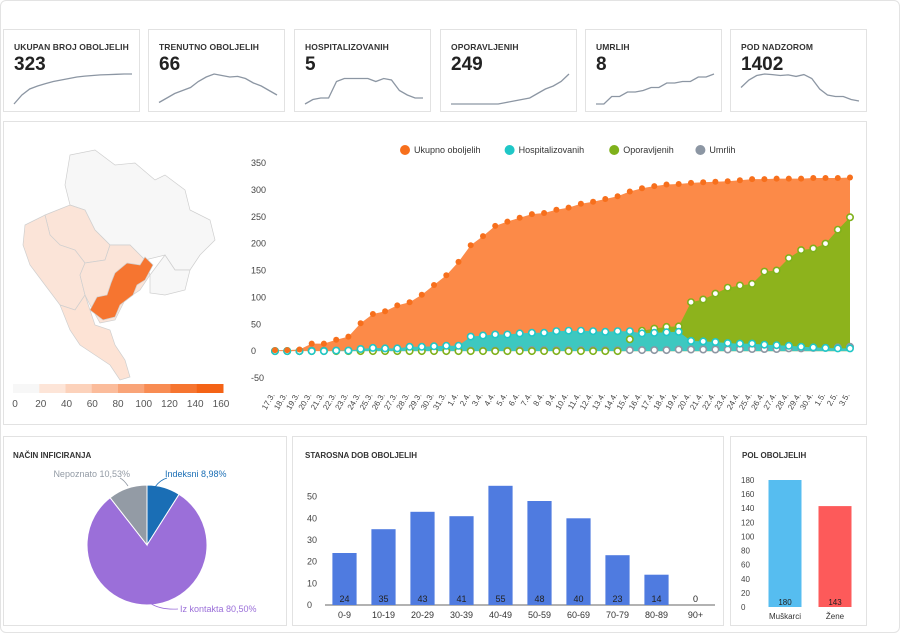 This screenshot has width=900, height=633. Describe the element at coordinates (117, 265) in the screenshot. I see `montenegro-map` at that location.